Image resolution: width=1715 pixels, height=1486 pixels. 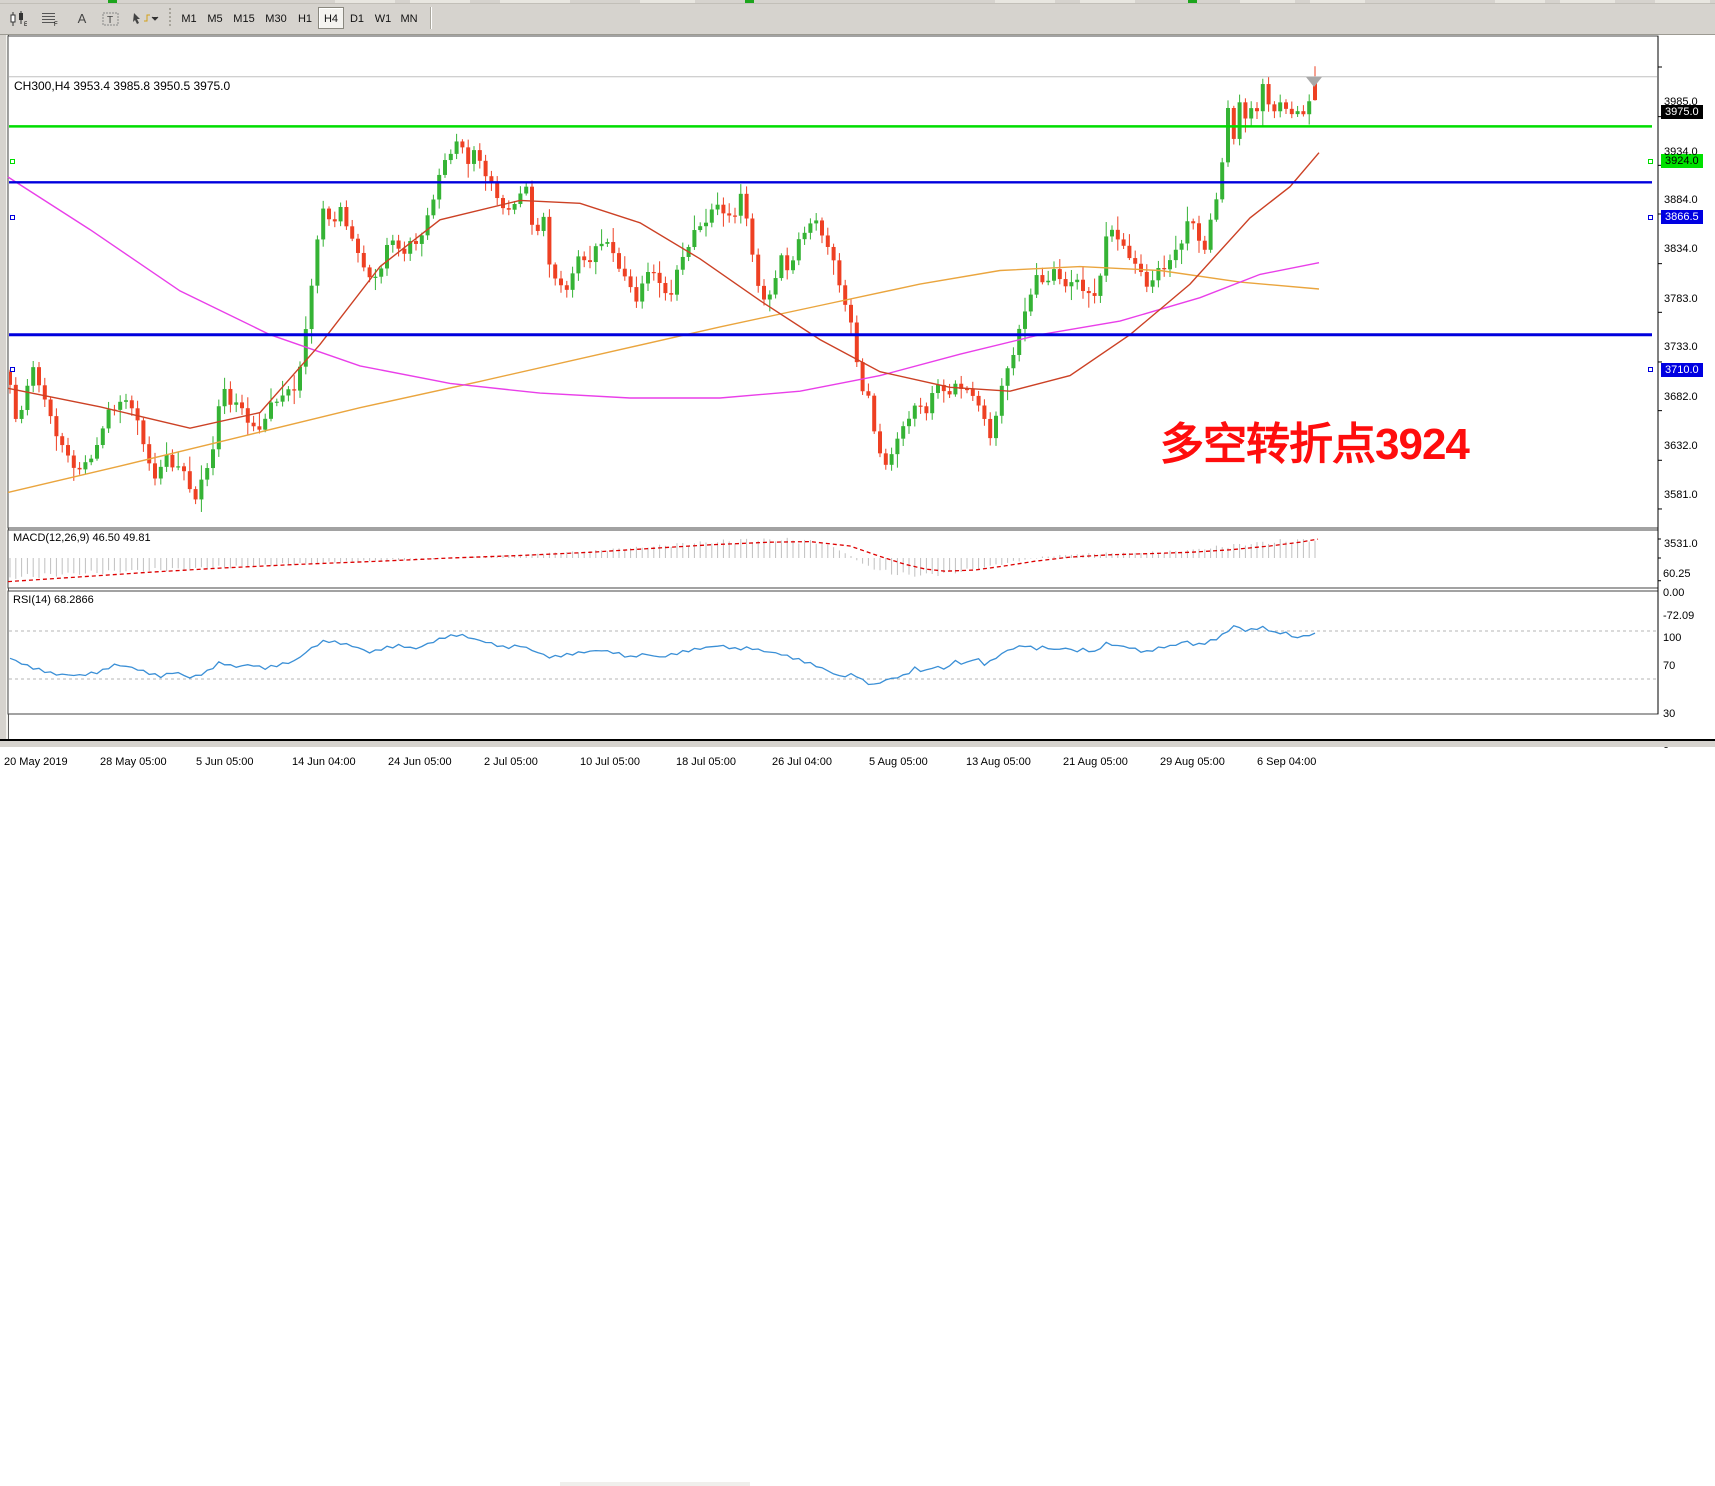 I want to click on macd-panel, so click(x=833, y=559).